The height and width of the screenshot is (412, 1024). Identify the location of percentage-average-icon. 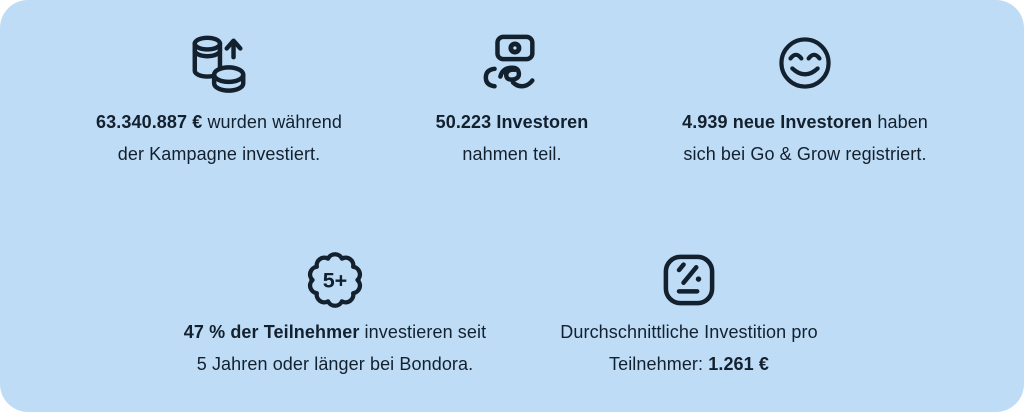
(689, 280).